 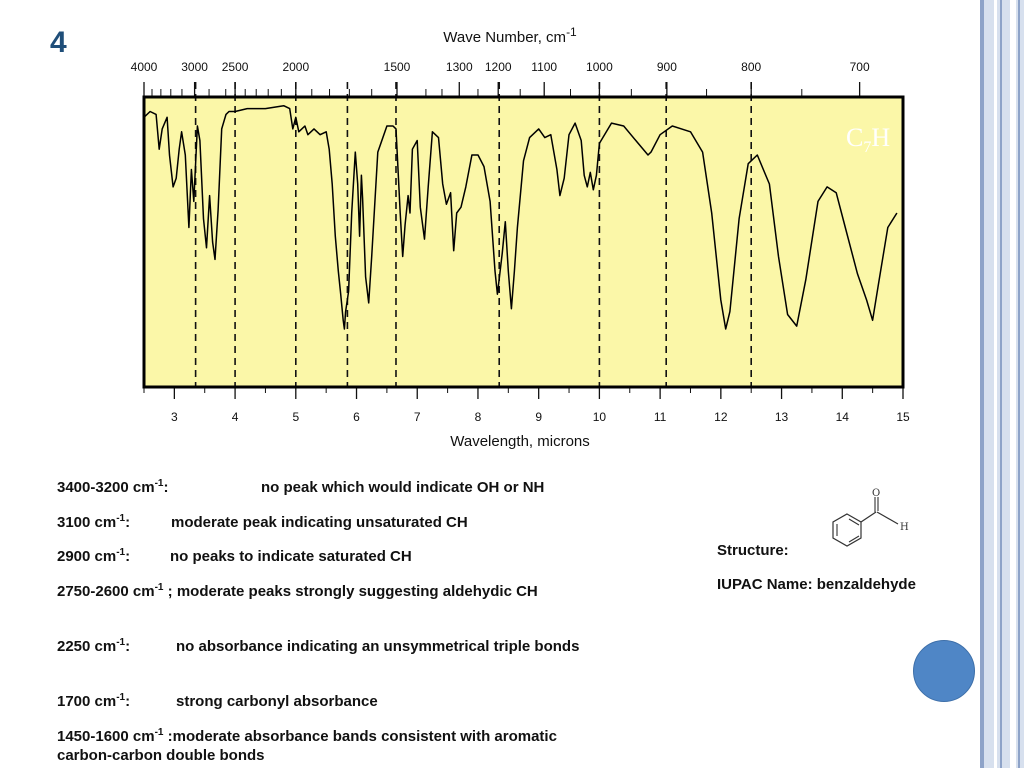 I want to click on note-text: strong carbonyl absorbance, so click(x=277, y=701).